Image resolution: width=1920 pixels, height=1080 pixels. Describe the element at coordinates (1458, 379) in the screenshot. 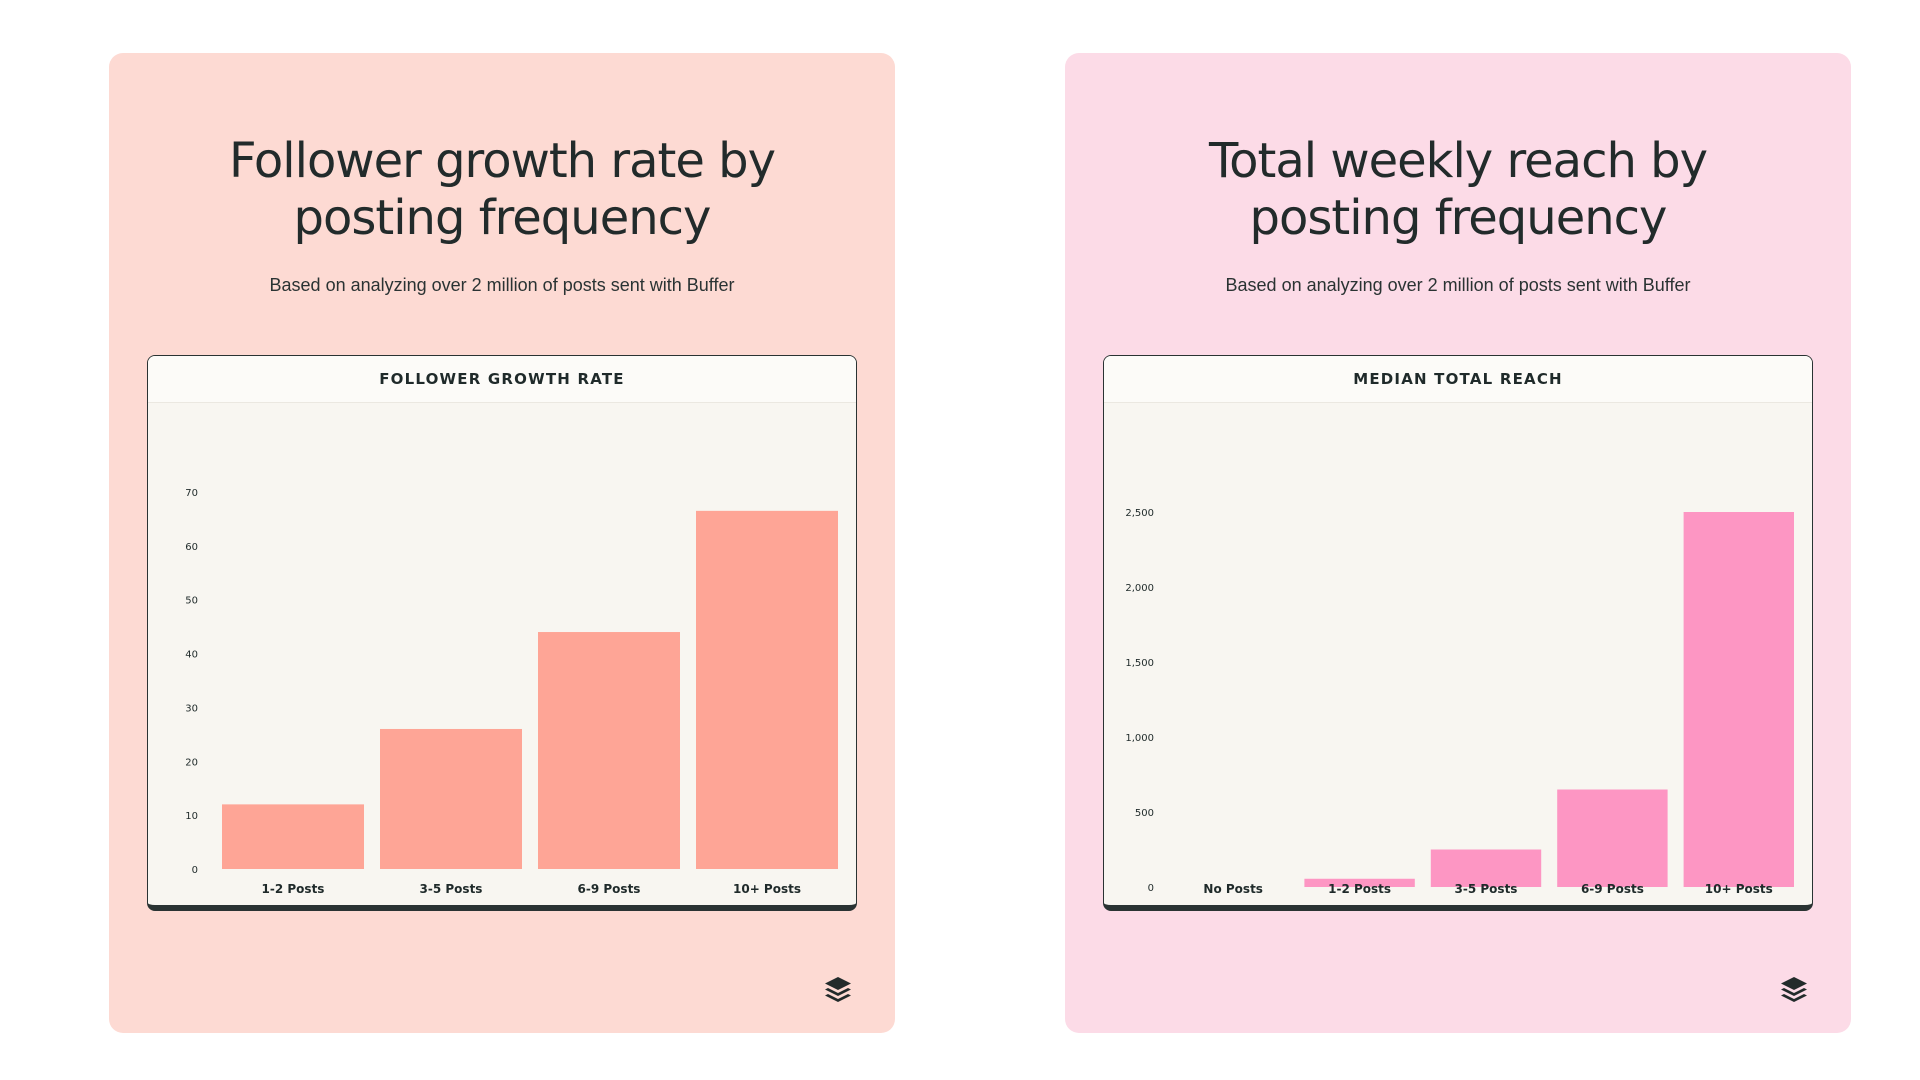

I see `chart-panel-title: MEDIAN TOTAL REACH` at that location.